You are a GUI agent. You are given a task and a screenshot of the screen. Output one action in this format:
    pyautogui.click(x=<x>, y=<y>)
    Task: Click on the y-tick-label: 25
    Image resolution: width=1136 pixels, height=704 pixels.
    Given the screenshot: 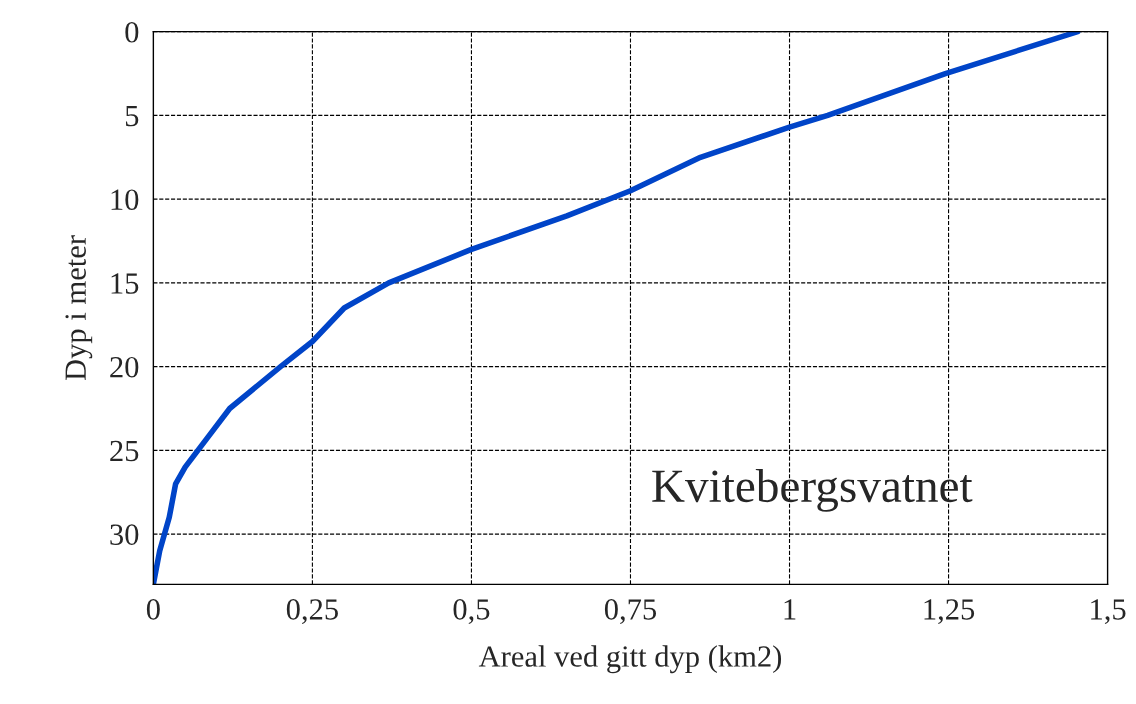 What is the action you would take?
    pyautogui.click(x=124, y=451)
    